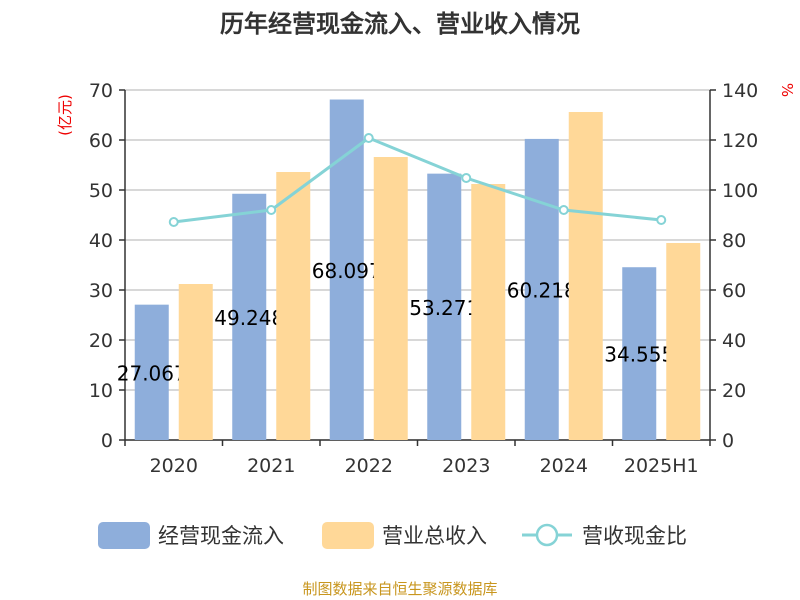 The image size is (800, 600). I want to click on source-note: 制图数据来自恒生聚源数据库, so click(399, 589).